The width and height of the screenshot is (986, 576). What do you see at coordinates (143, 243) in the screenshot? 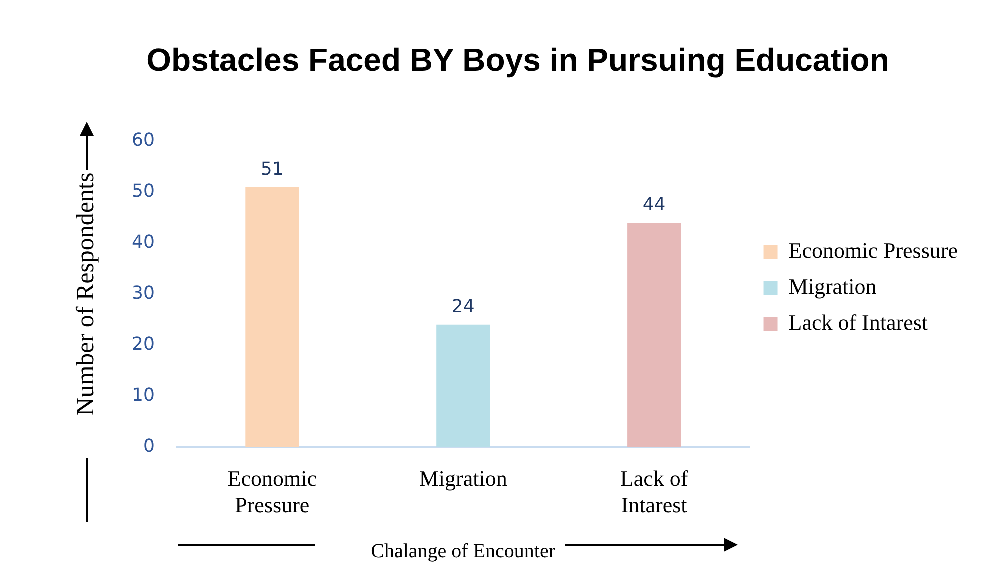
I see `y-tick-label: 40` at bounding box center [143, 243].